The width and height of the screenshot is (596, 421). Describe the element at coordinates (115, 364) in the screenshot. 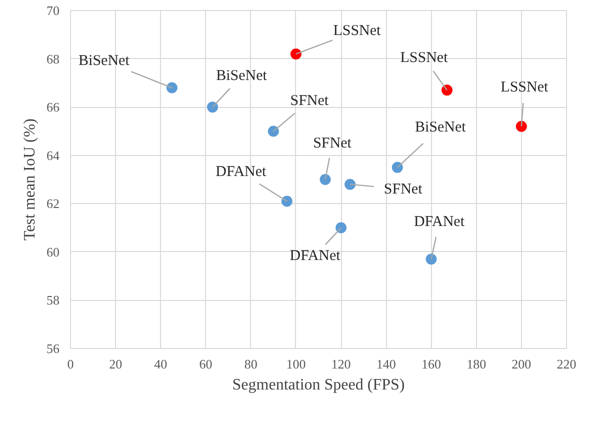

I see `x-tick-label: 20` at that location.